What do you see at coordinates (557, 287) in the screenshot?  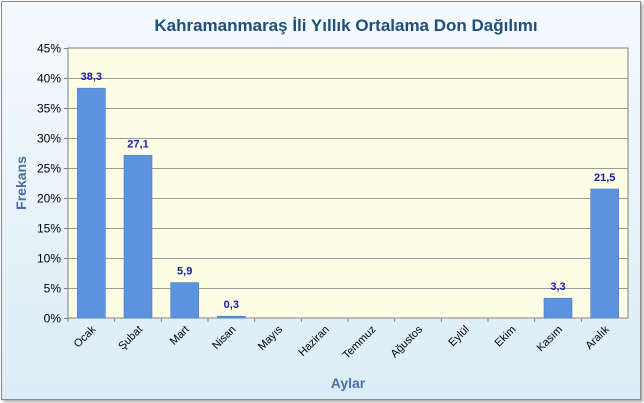 I see `data-label: 3,3` at bounding box center [557, 287].